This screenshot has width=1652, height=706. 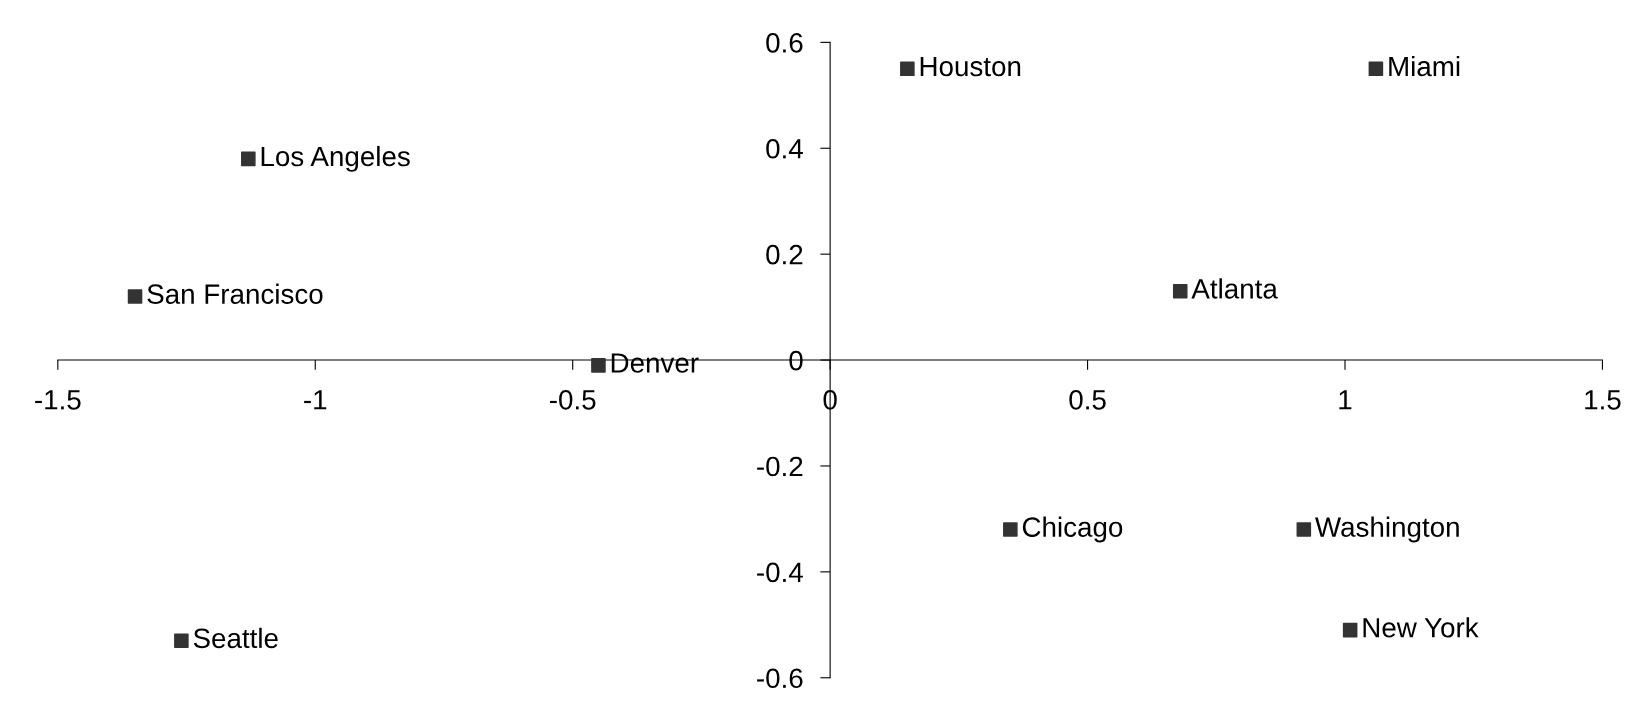 What do you see at coordinates (780, 678) in the screenshot?
I see `y-tick-label: -0.6` at bounding box center [780, 678].